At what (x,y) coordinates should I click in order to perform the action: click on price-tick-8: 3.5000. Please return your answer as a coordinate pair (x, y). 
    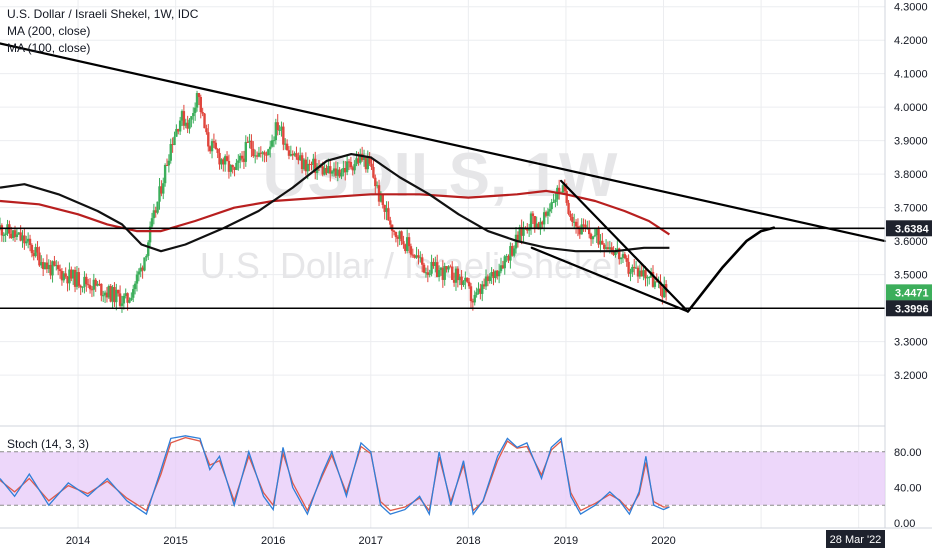
    Looking at the image, I should click on (911, 276).